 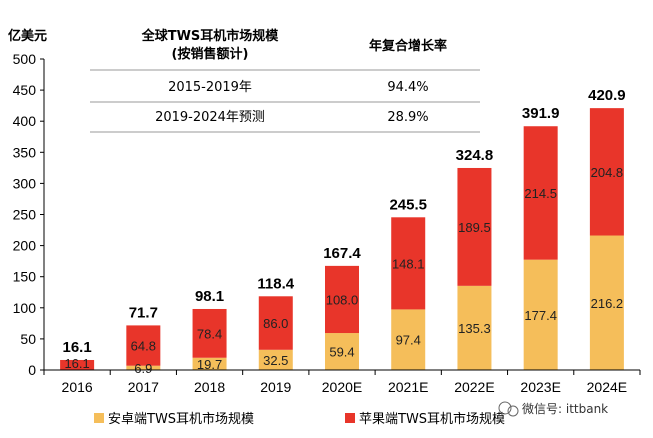 I want to click on data-label-apple: 78.4, so click(x=209, y=333).